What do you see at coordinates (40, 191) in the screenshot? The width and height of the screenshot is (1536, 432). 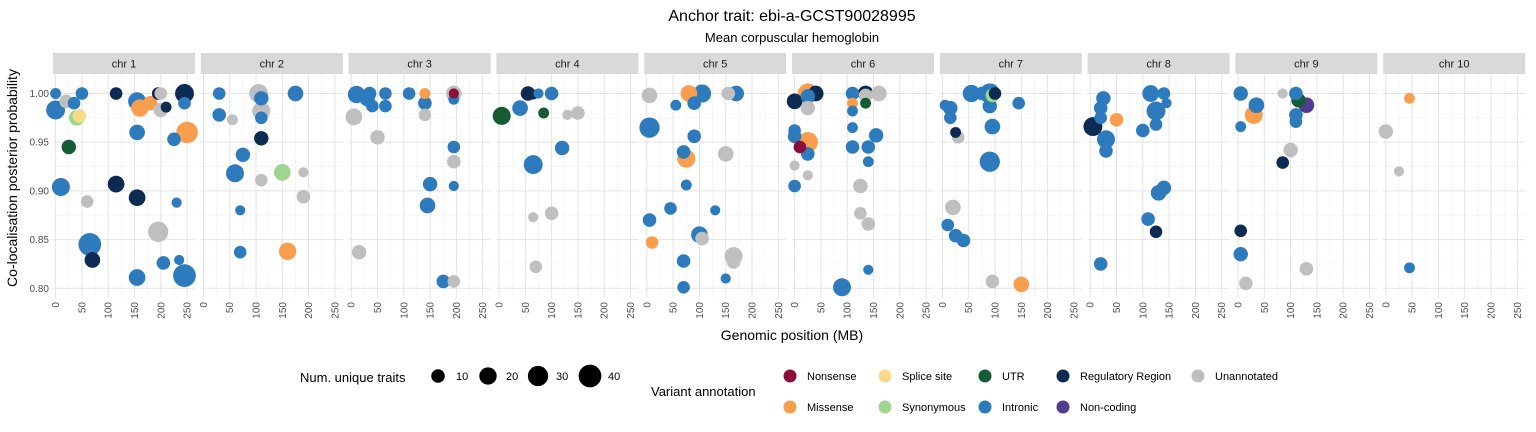 I see `y-tick-label: 0.90` at bounding box center [40, 191].